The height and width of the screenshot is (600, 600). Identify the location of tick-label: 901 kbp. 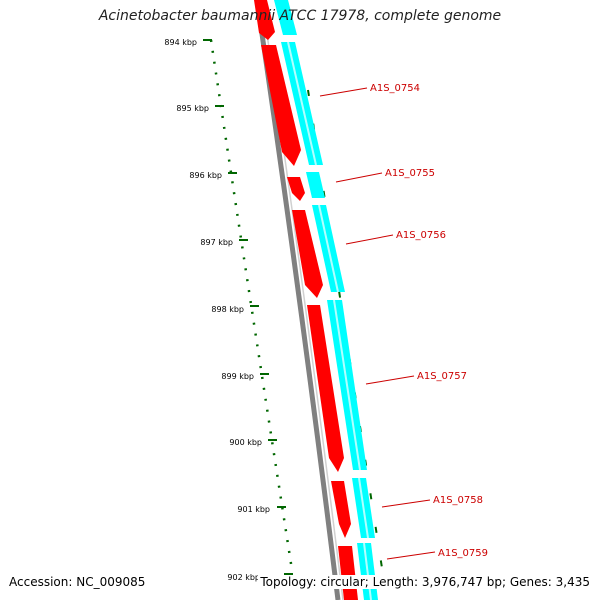
(253, 509).